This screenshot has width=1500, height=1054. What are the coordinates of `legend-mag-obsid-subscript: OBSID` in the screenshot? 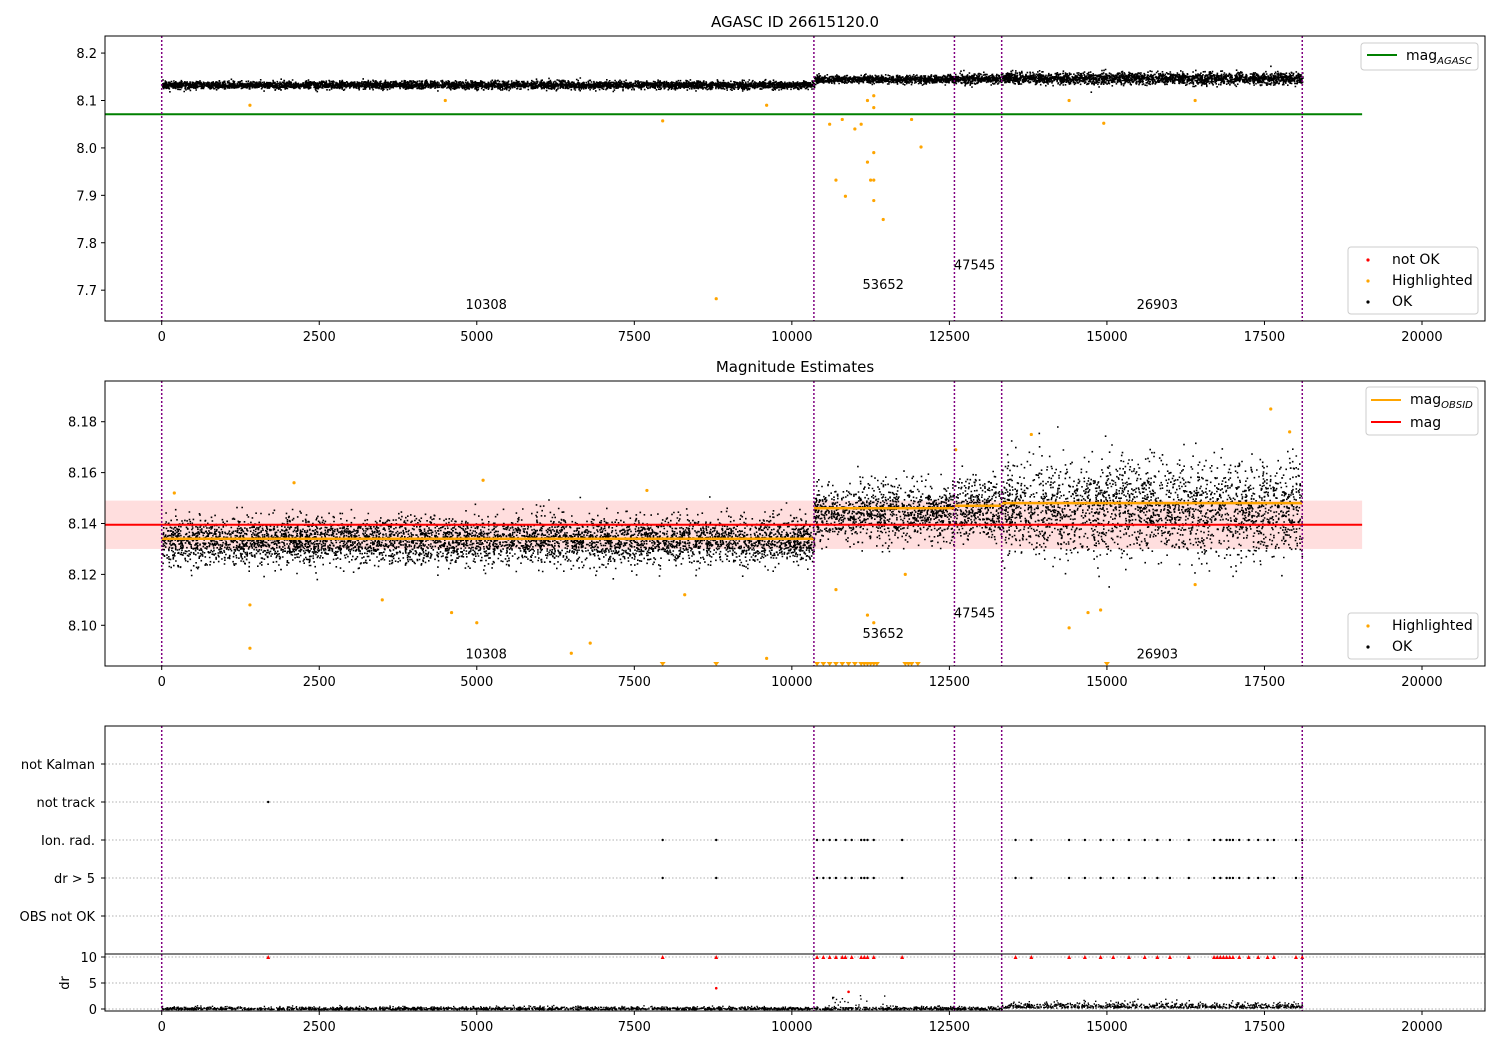 It's located at (1457, 405).